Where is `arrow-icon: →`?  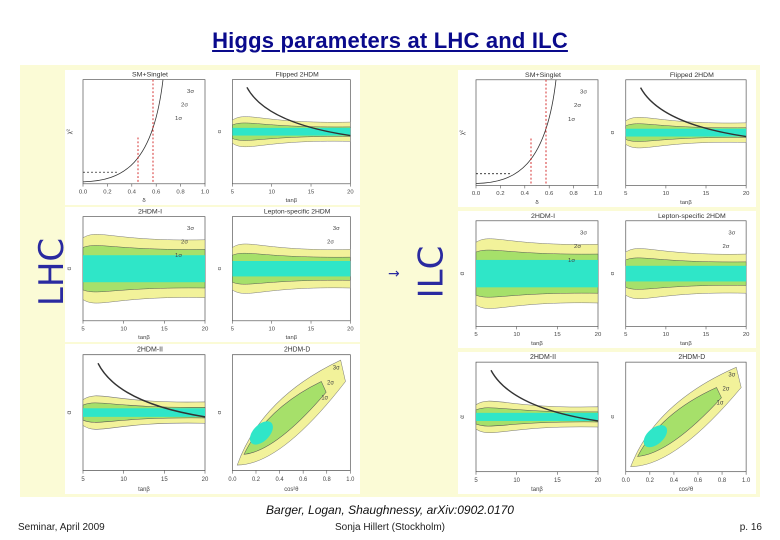 arrow-icon: → is located at coordinates (394, 274).